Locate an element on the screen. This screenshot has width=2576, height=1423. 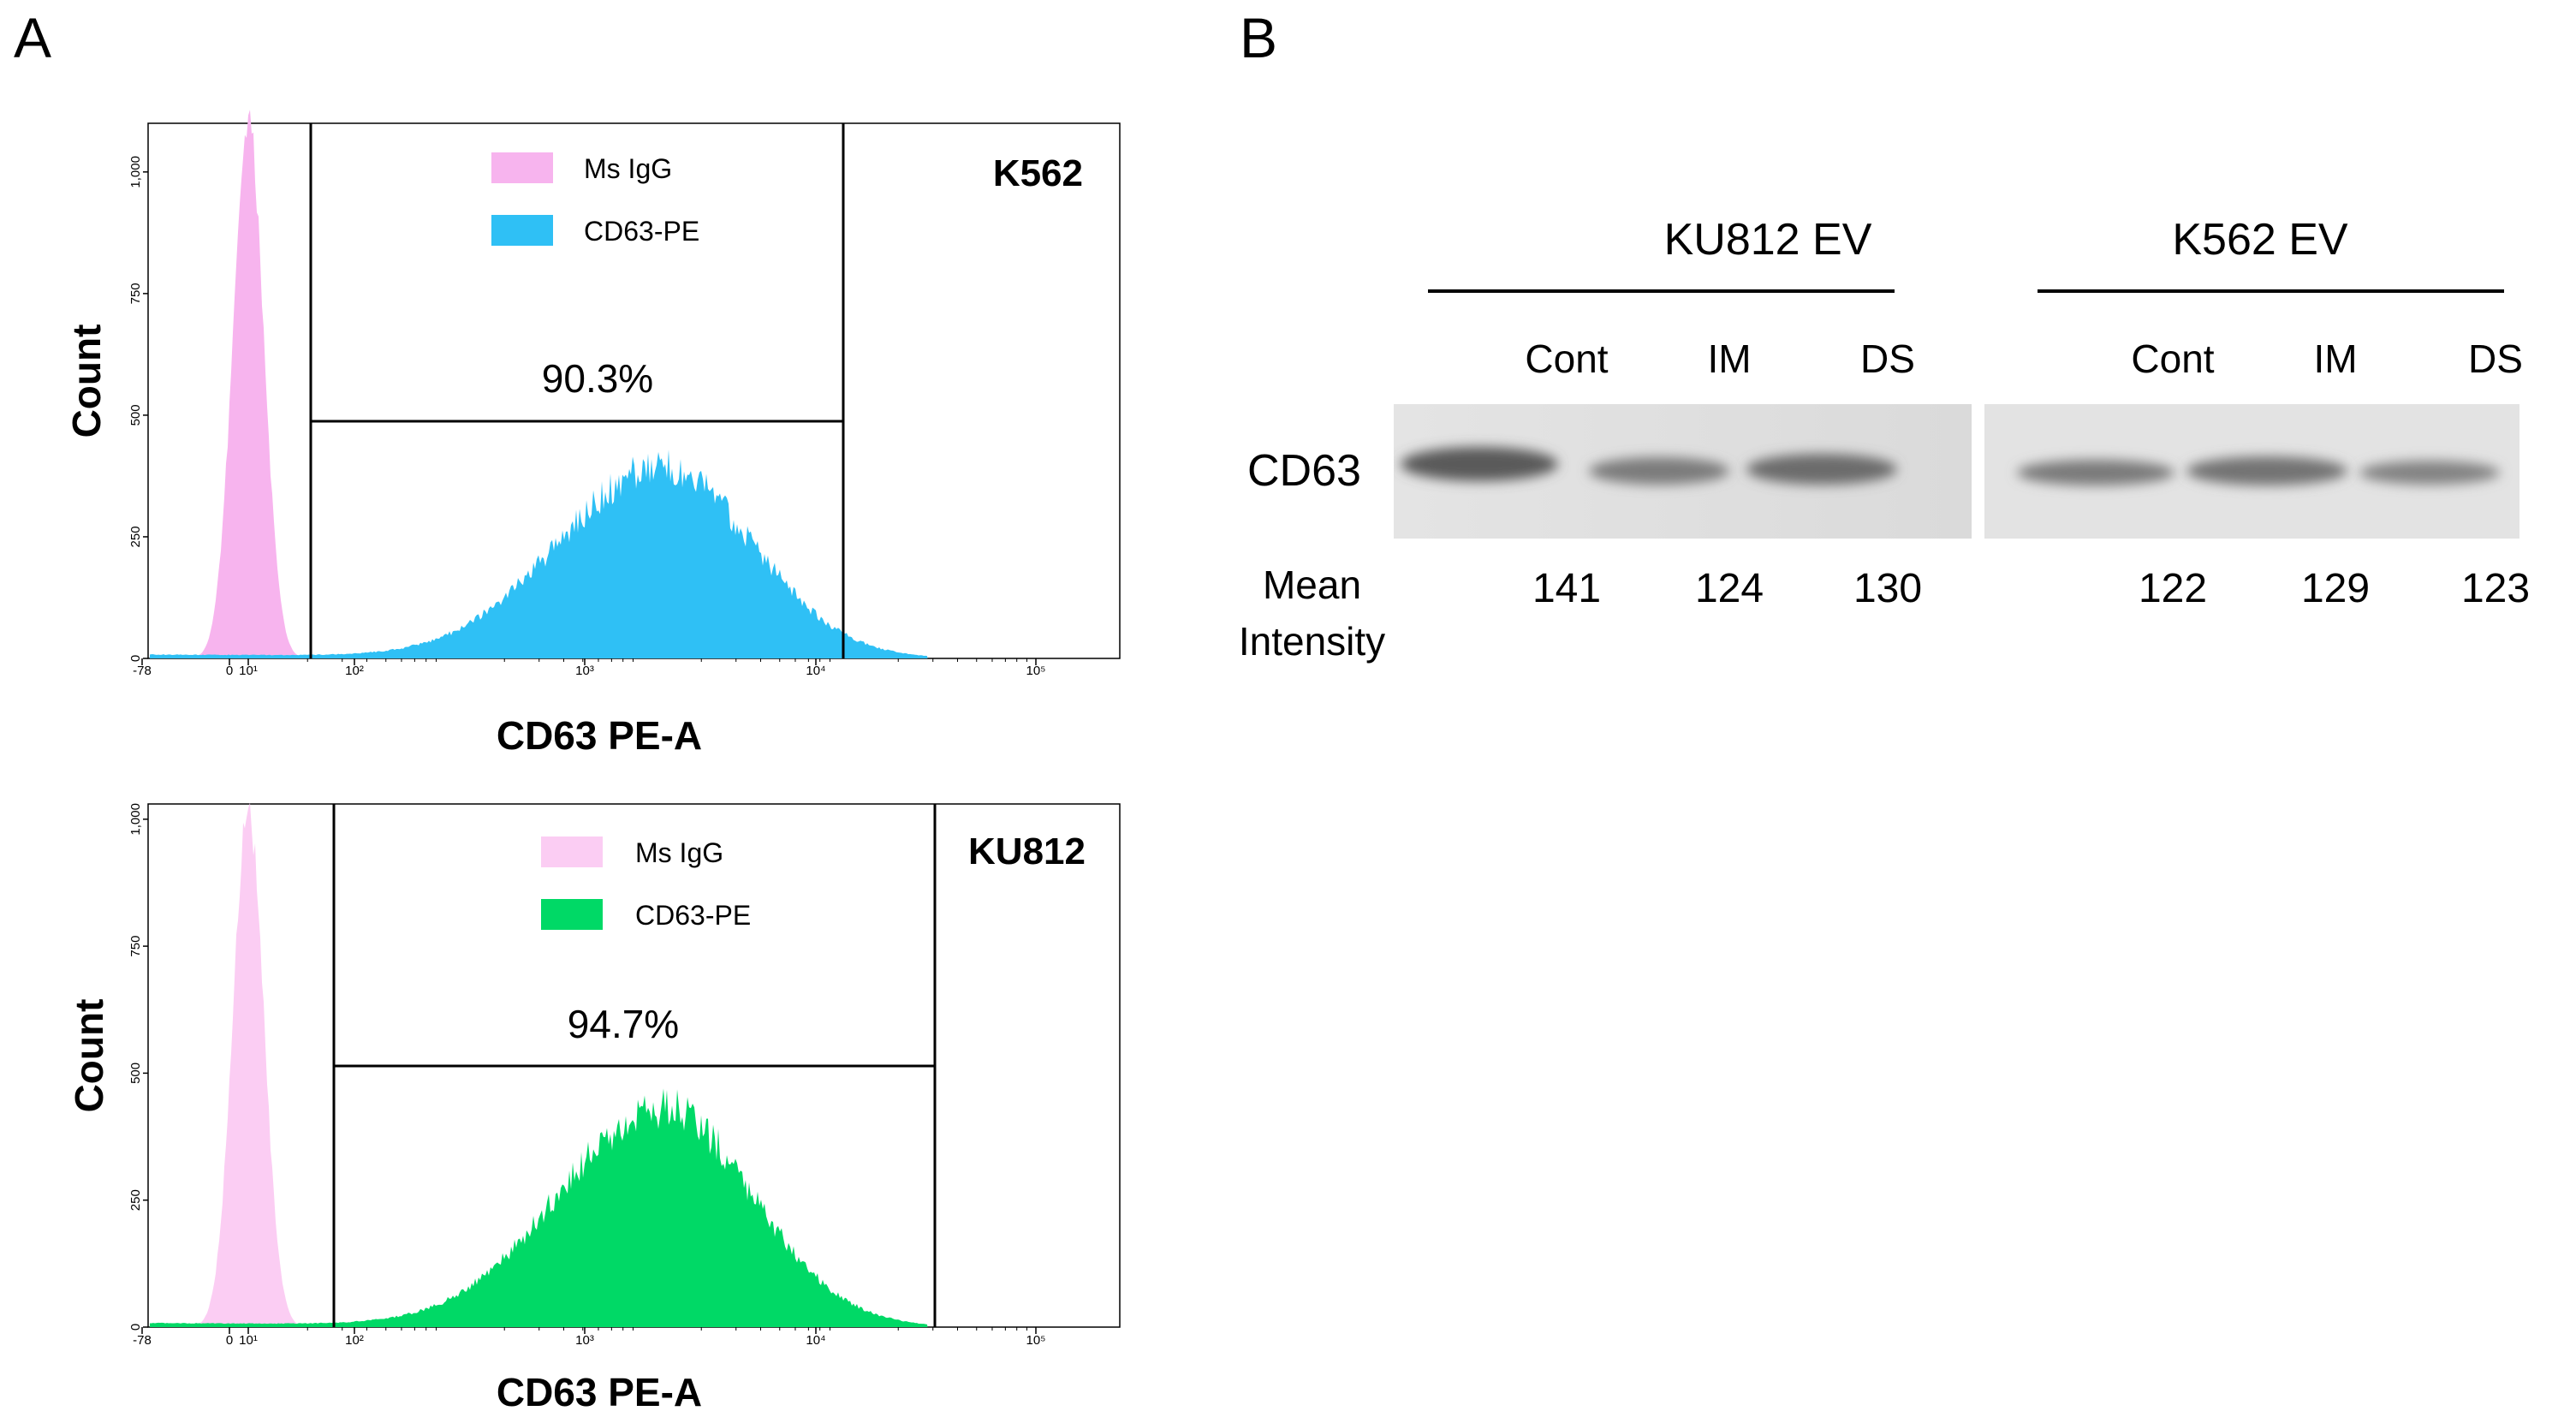
panel-a-label: A is located at coordinates (33, 37).